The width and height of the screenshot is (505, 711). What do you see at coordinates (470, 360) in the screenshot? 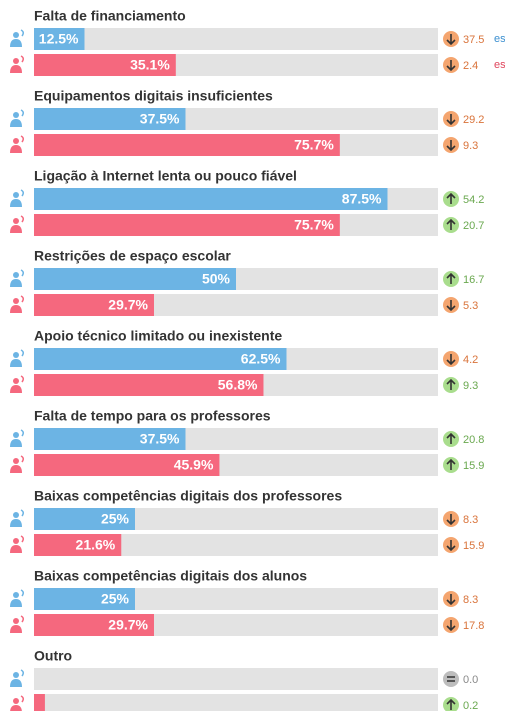
I see `change-value: 4.2` at bounding box center [470, 360].